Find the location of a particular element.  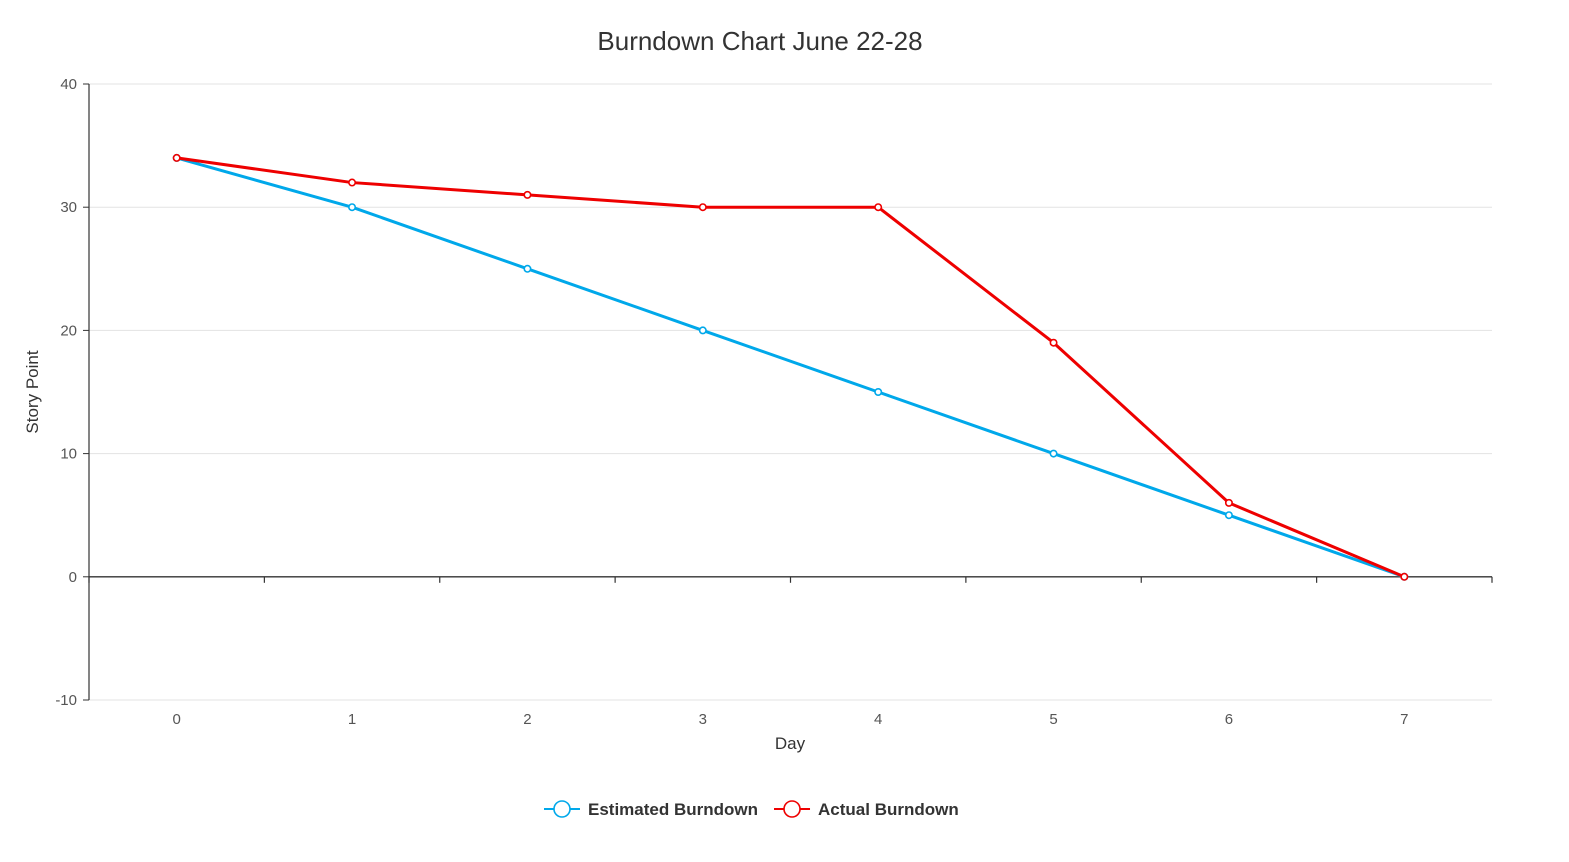

x-tick-label: 0 is located at coordinates (177, 719).